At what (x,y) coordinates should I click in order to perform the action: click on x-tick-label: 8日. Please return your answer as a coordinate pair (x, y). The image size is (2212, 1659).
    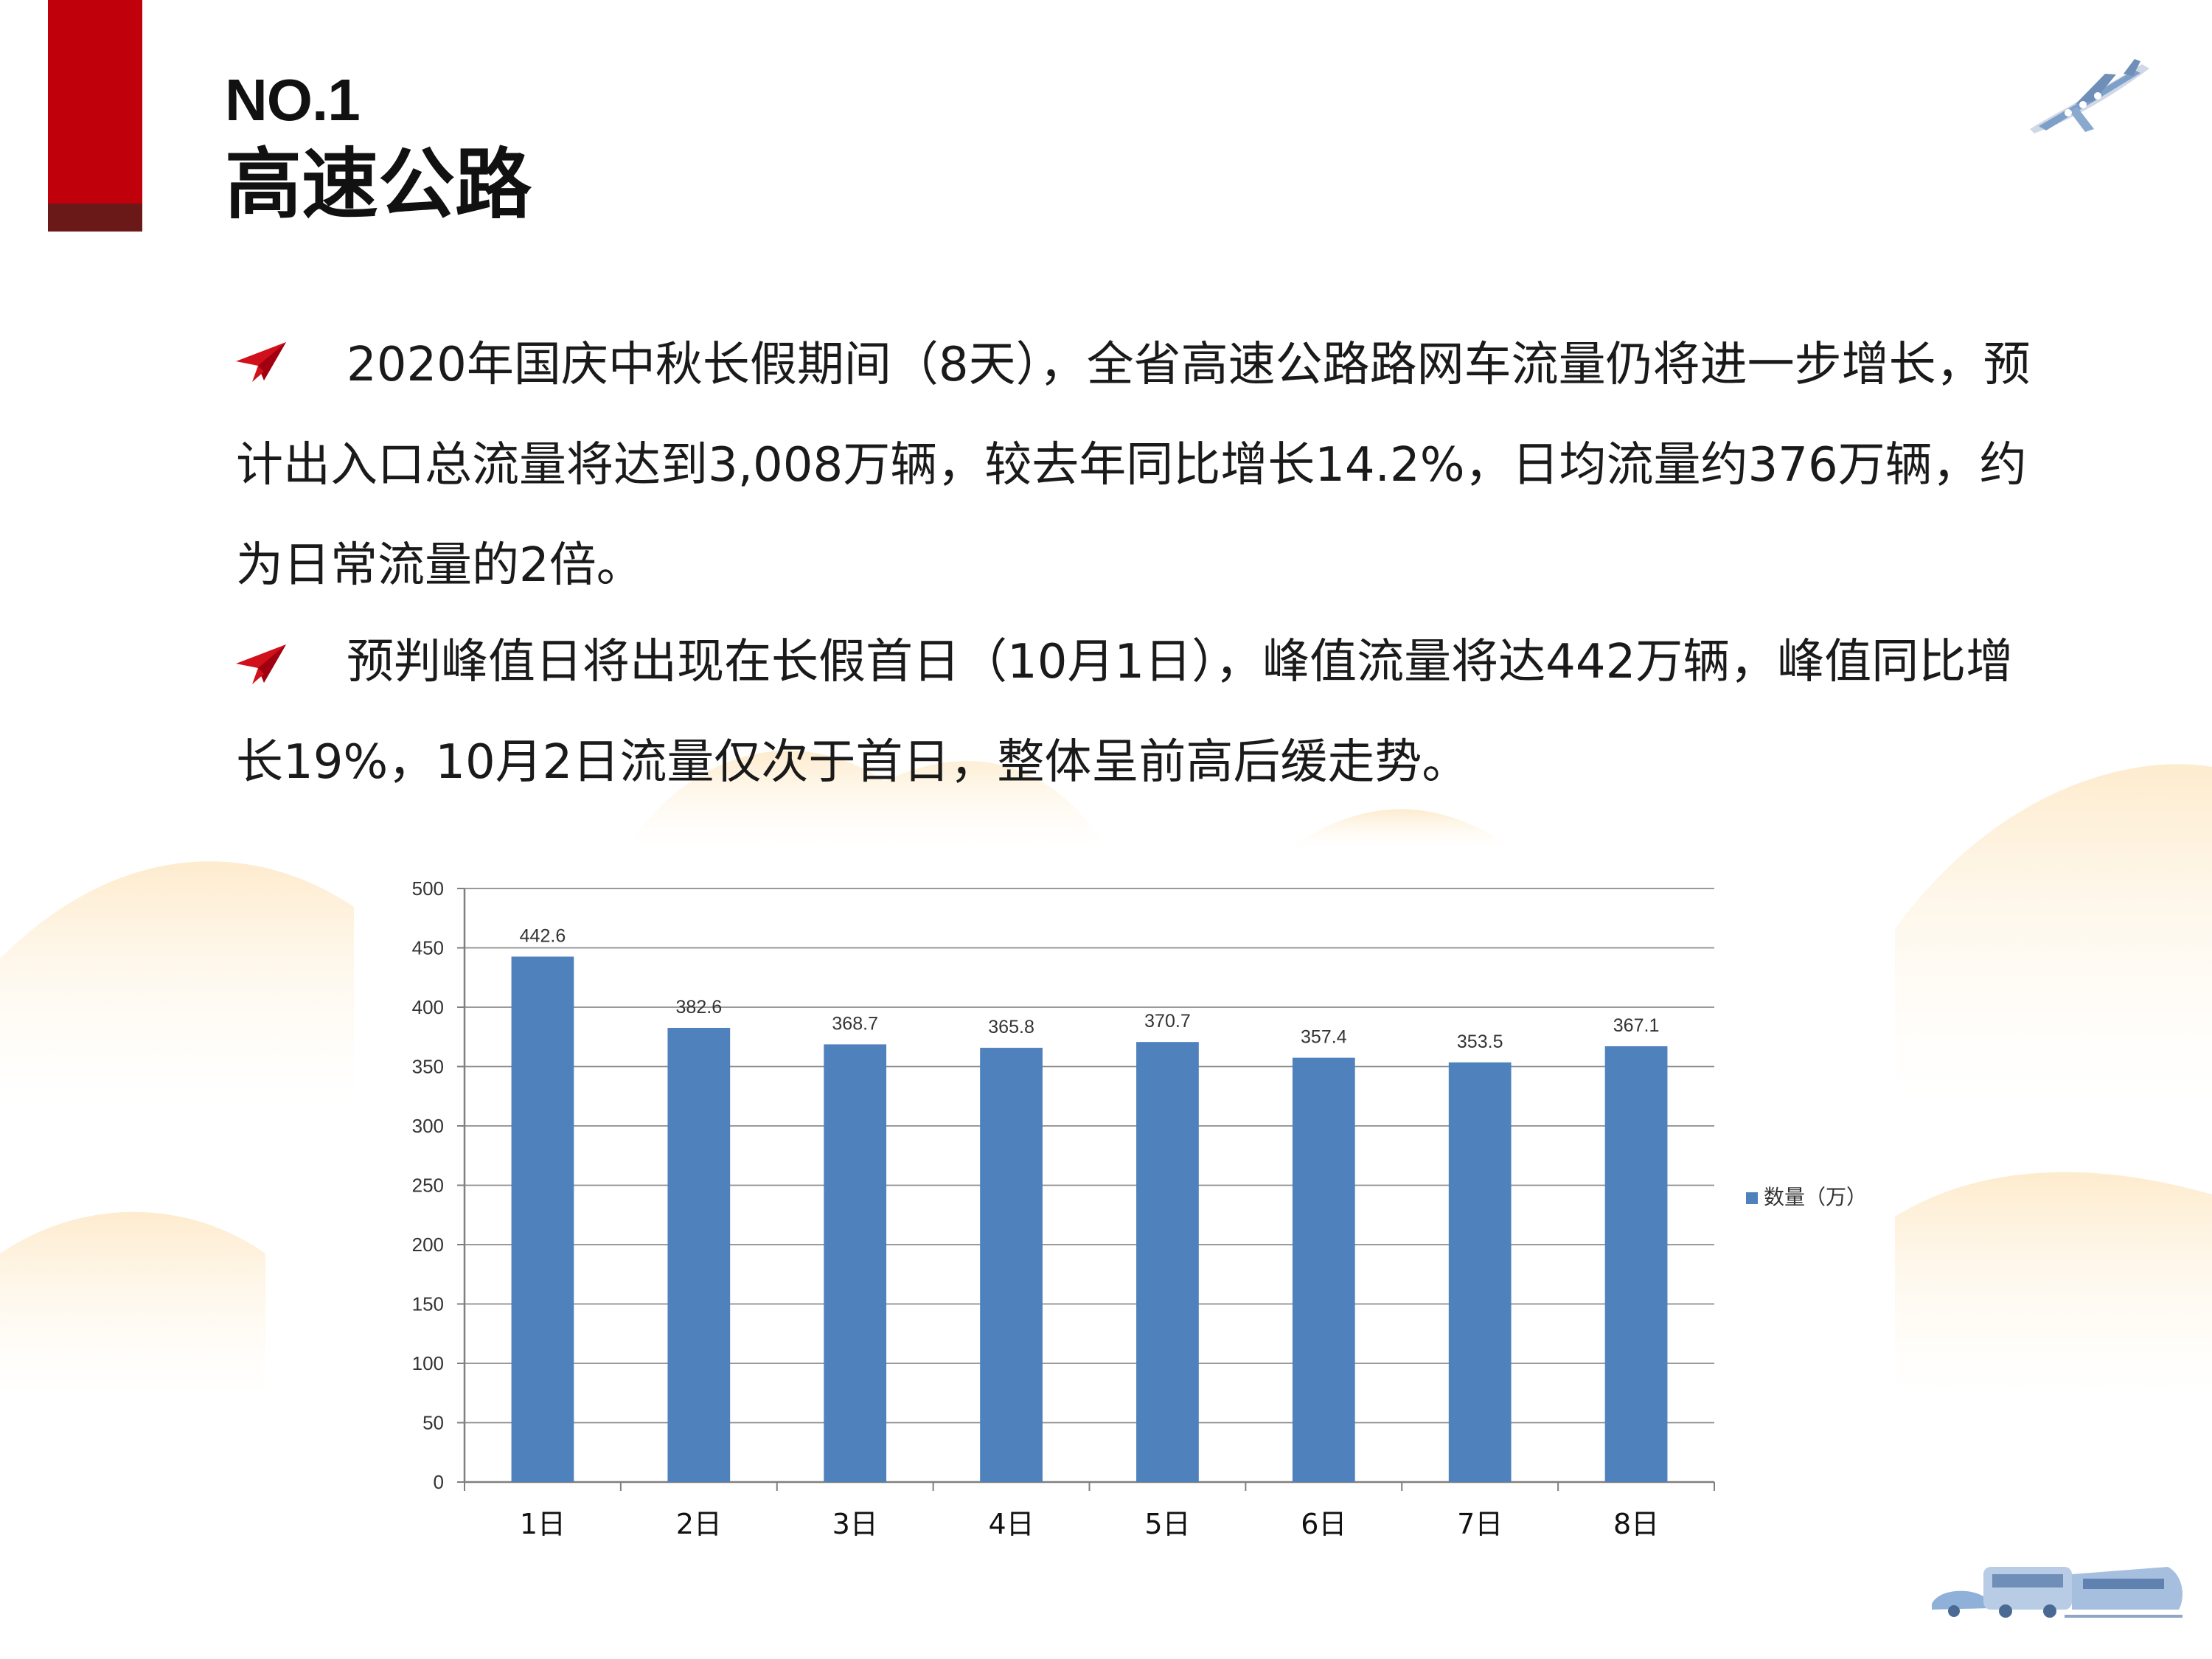
    Looking at the image, I should click on (1636, 1524).